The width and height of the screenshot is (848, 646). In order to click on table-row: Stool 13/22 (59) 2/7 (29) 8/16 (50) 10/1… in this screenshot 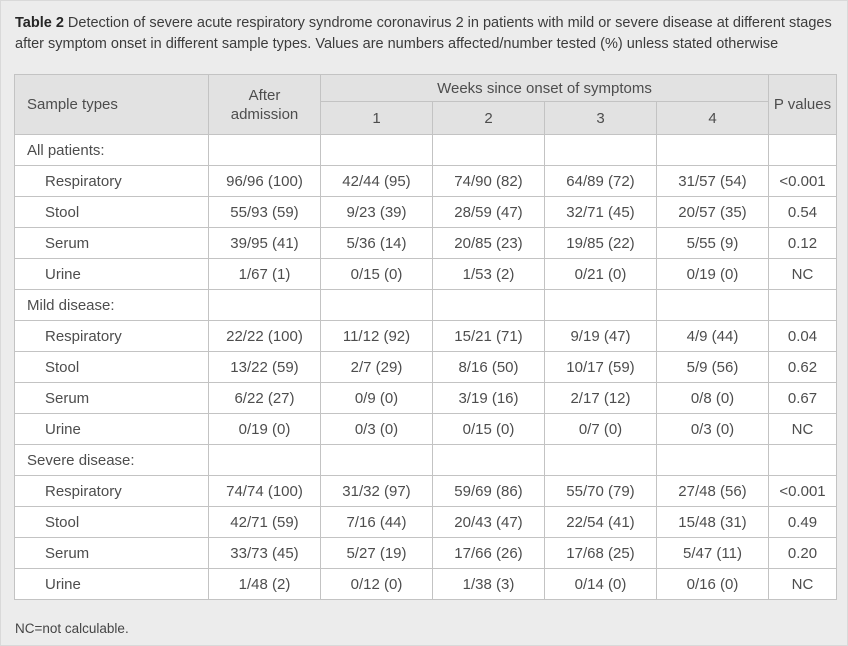, I will do `click(425, 367)`.